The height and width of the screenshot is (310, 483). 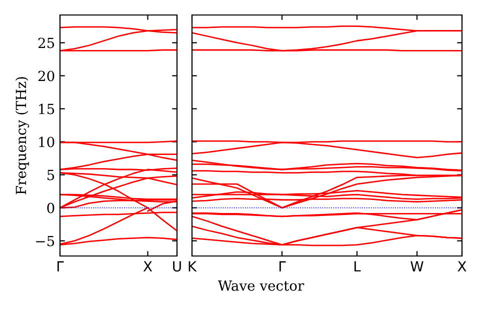 I want to click on y-tick-label: 15, so click(x=46, y=109).